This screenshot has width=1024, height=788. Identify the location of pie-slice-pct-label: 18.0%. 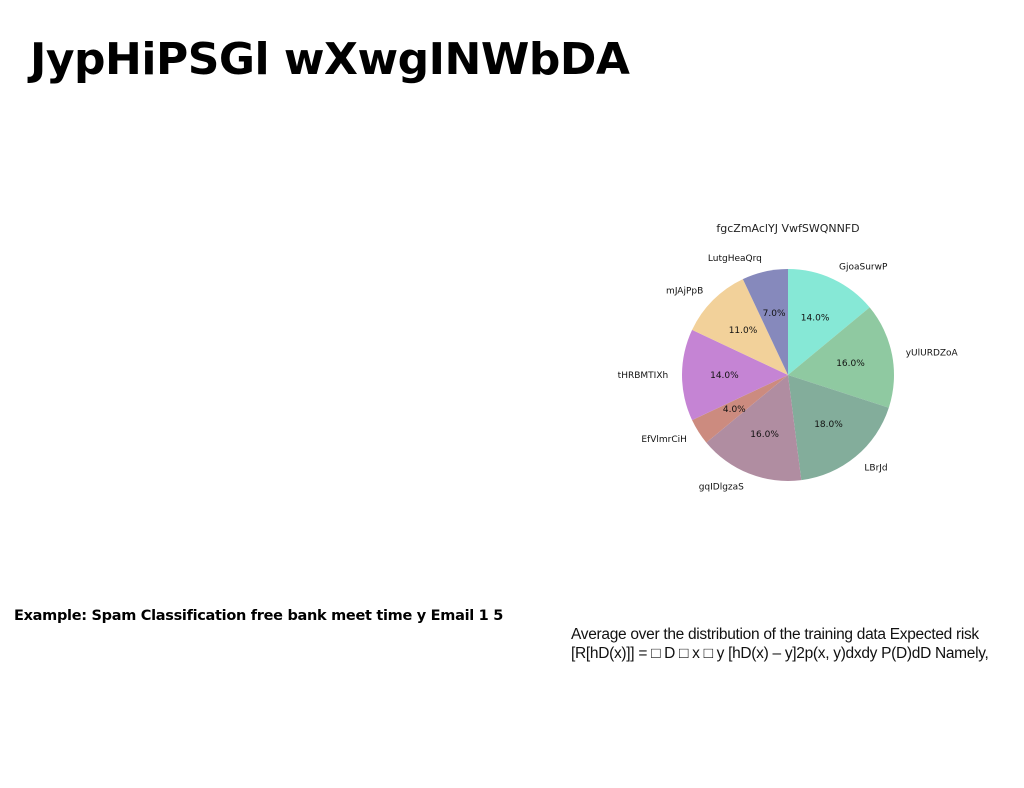
(828, 425).